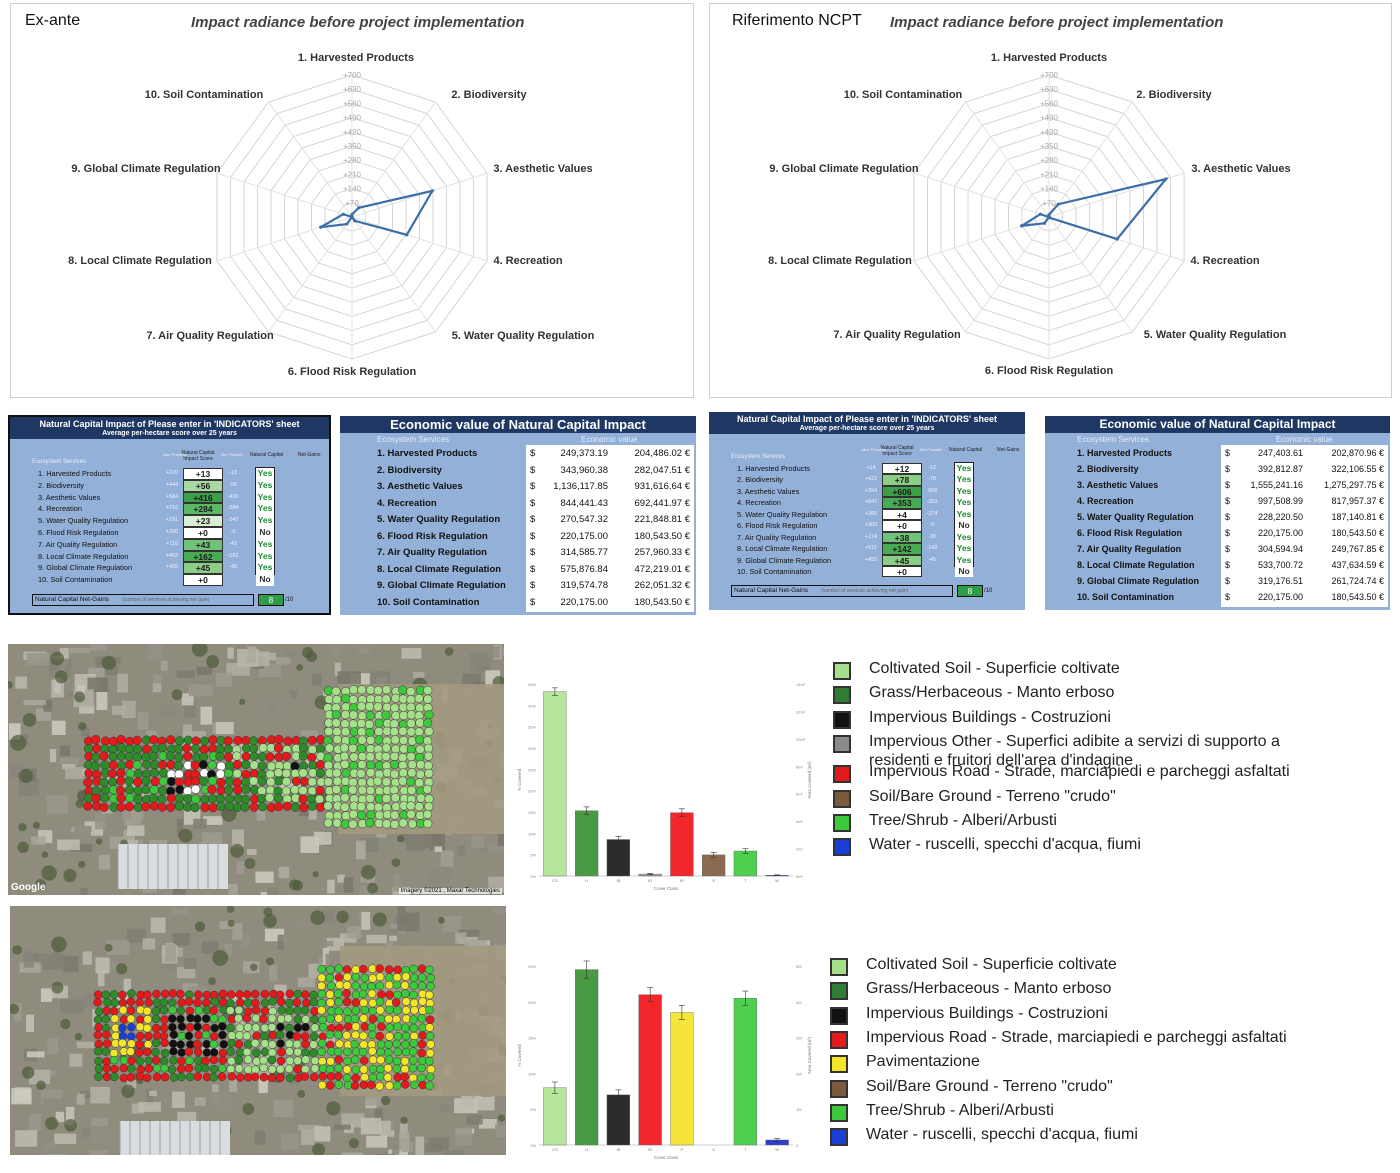 The height and width of the screenshot is (1173, 1400). What do you see at coordinates (233, 532) in the screenshot?
I see `min-possible: -0` at bounding box center [233, 532].